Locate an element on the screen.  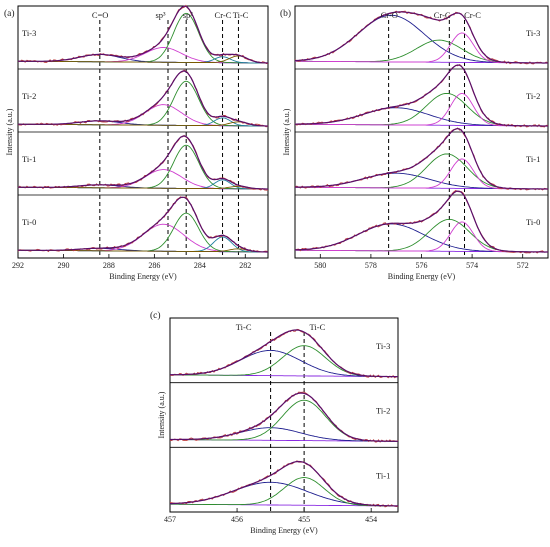
x-tick-label: 578 is located at coordinates (371, 265).